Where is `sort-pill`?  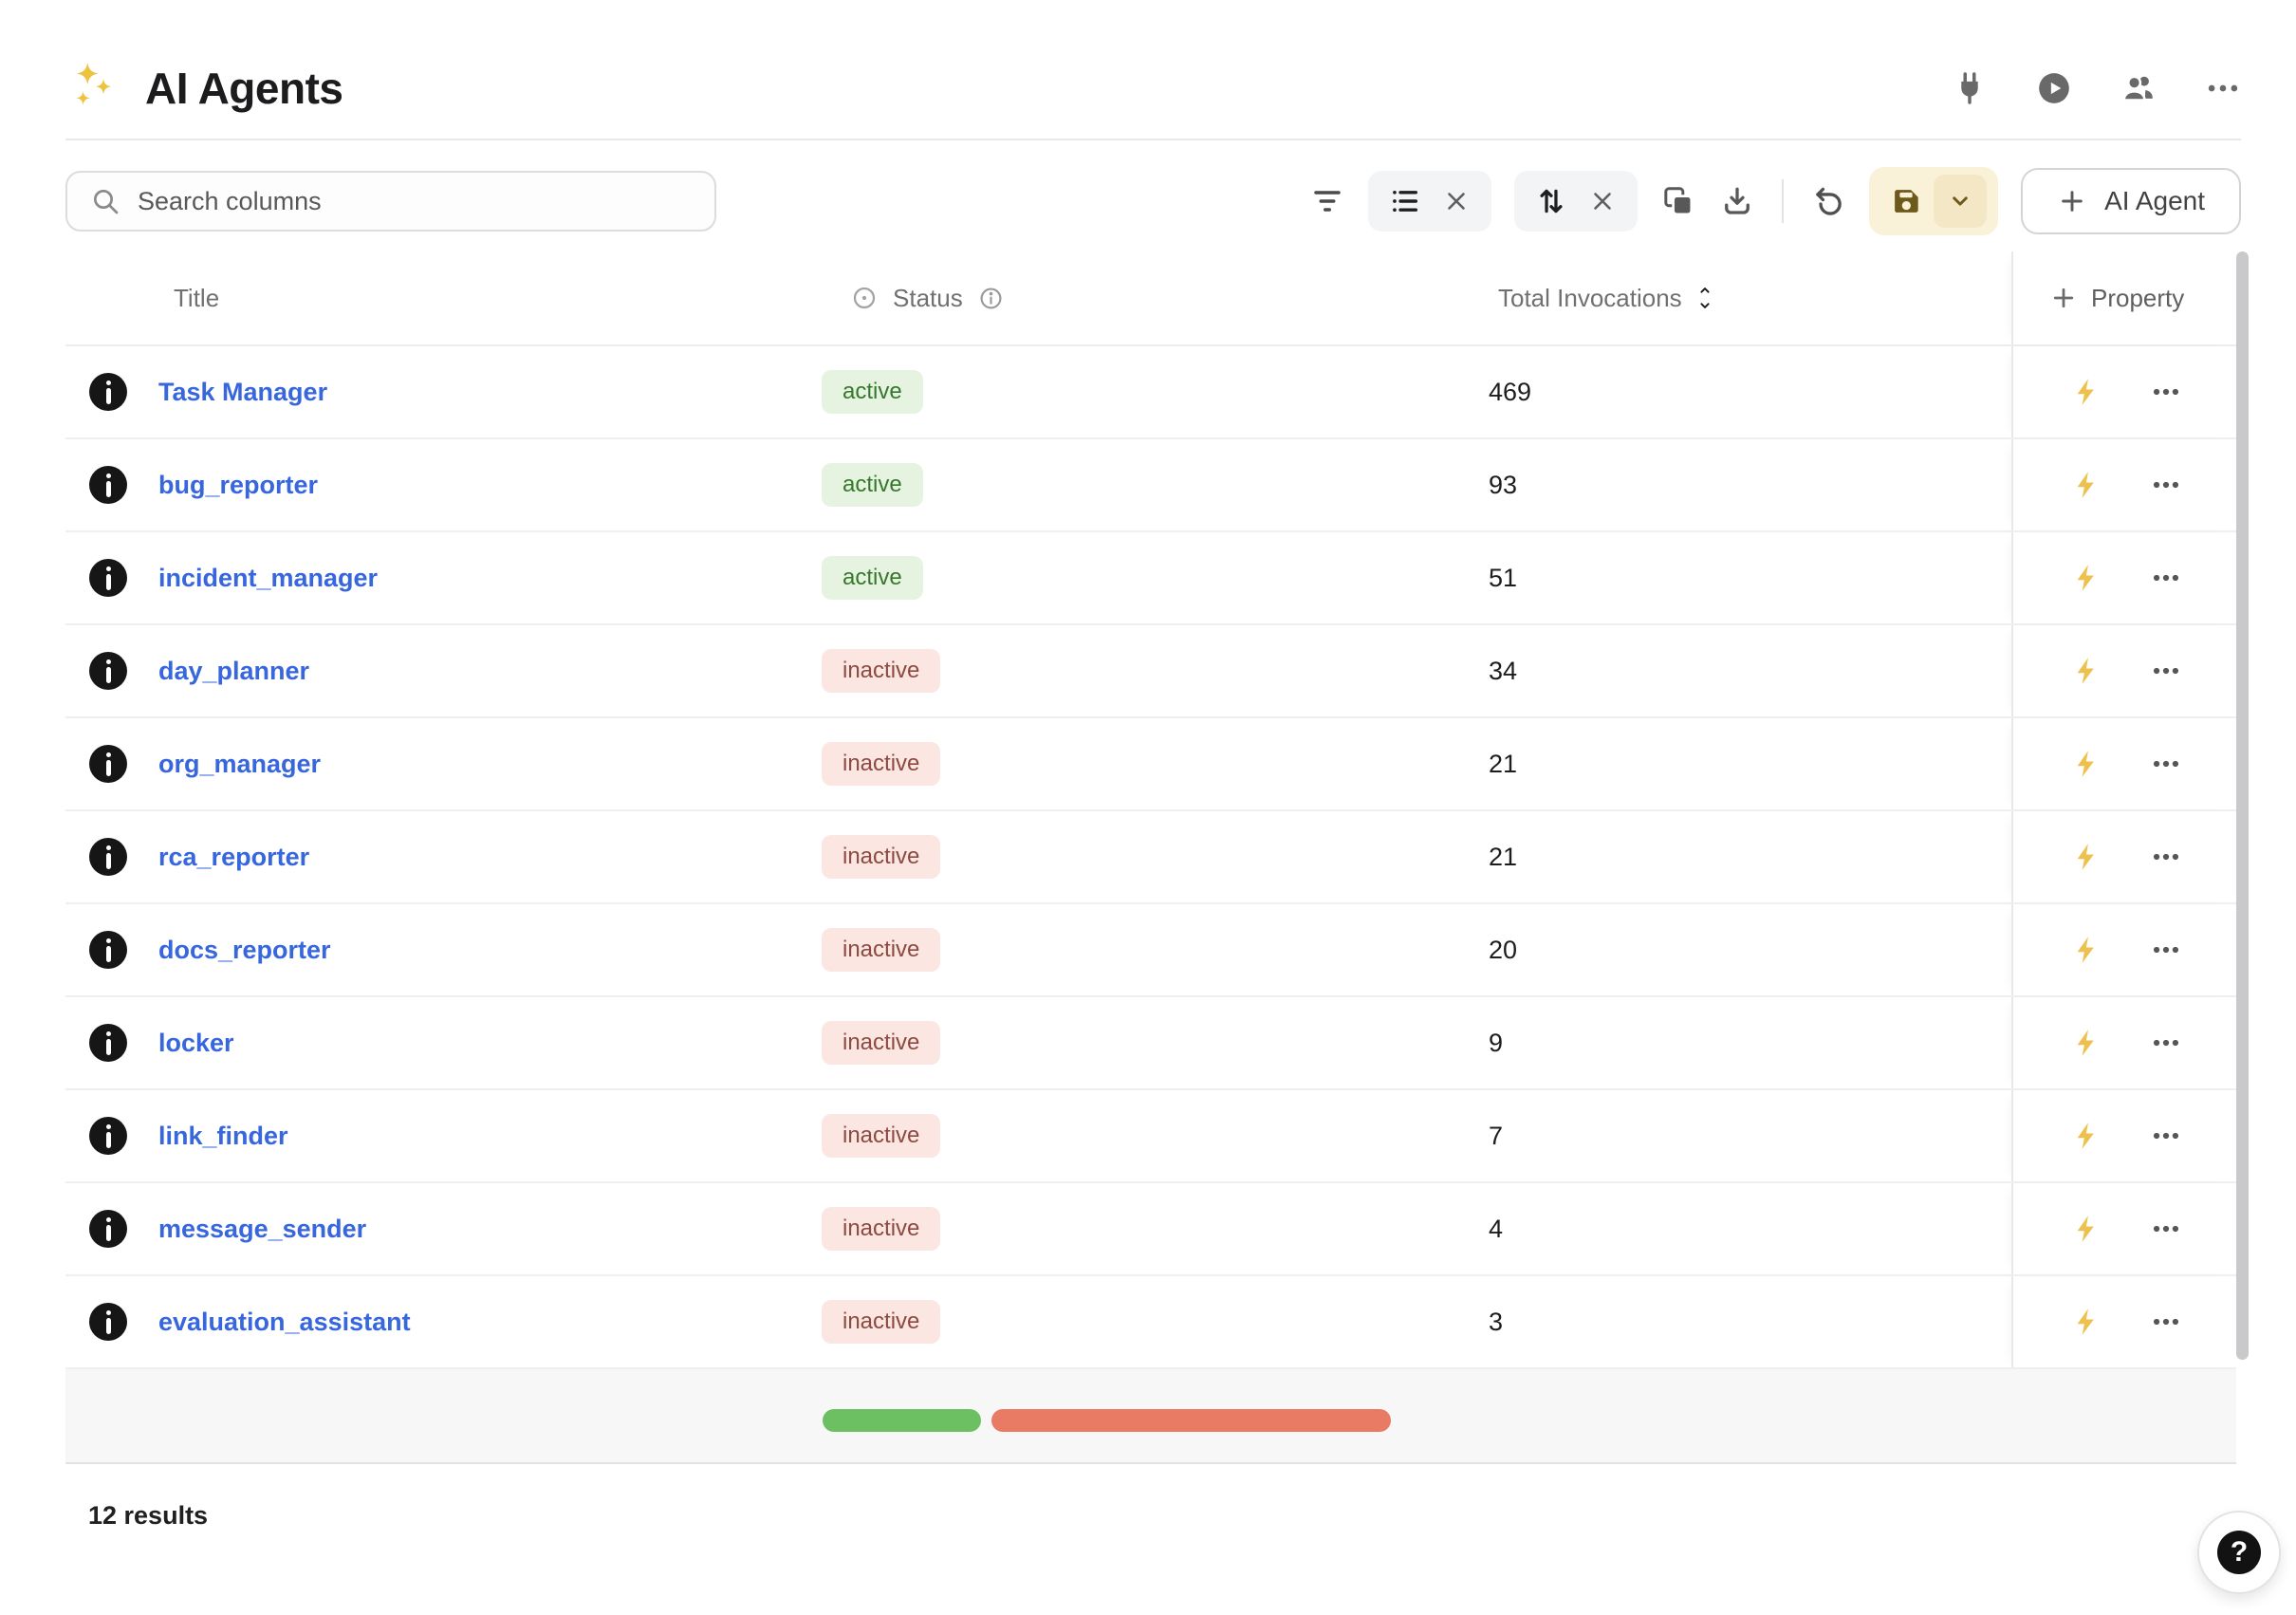
sort-pill is located at coordinates (1576, 202).